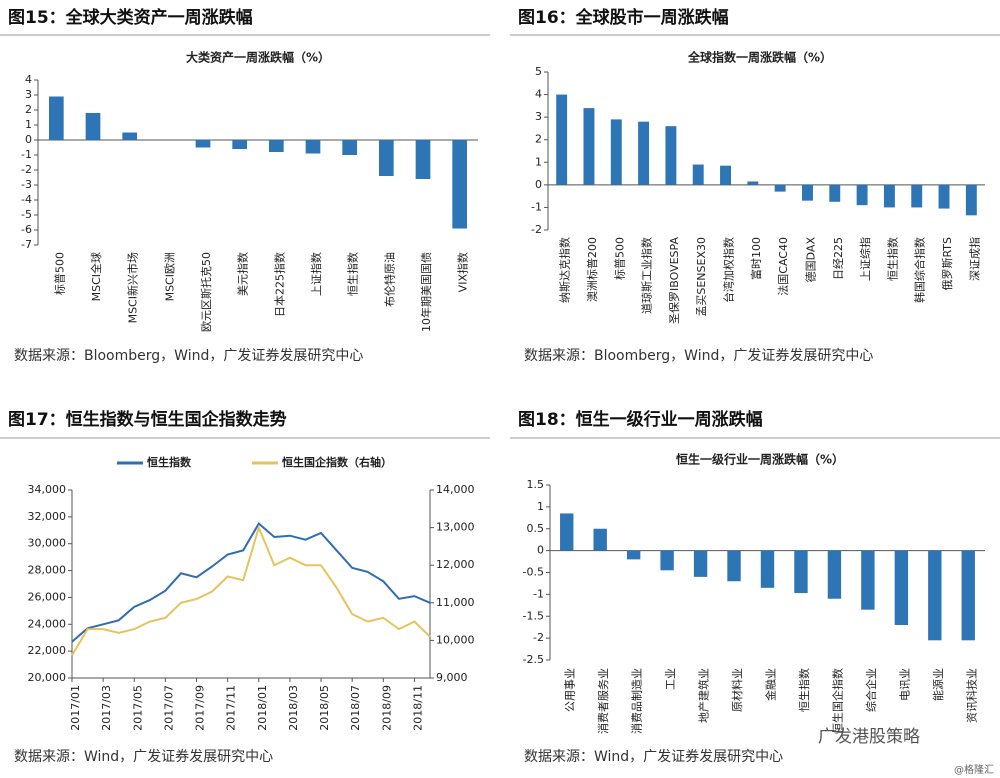 The image size is (1000, 778). What do you see at coordinates (262, 708) in the screenshot?
I see `x-tick-label: 2018/01` at bounding box center [262, 708].